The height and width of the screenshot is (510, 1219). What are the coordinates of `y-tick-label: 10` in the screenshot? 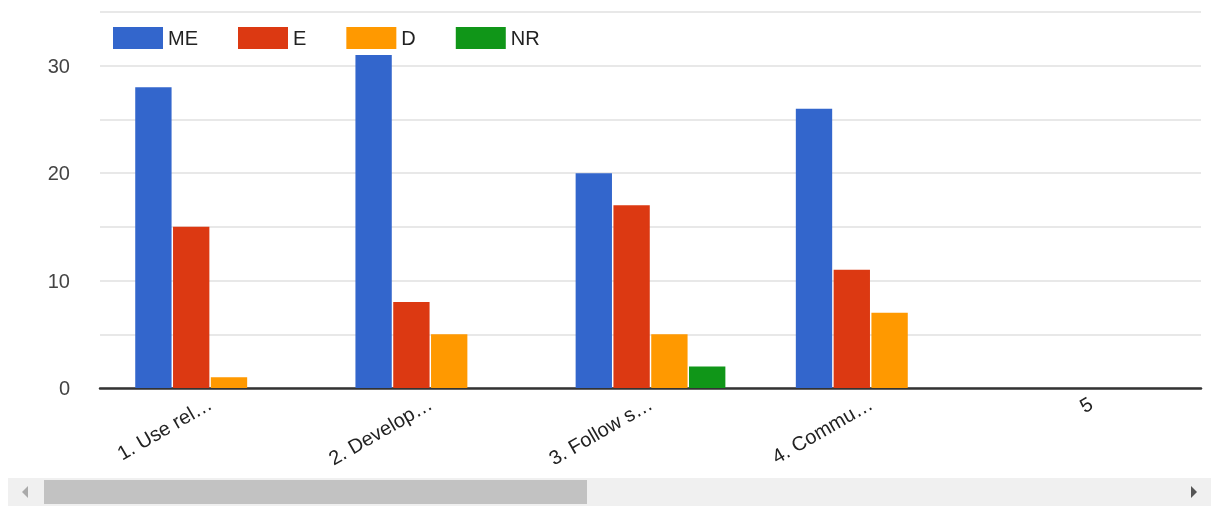 It's located at (58, 280).